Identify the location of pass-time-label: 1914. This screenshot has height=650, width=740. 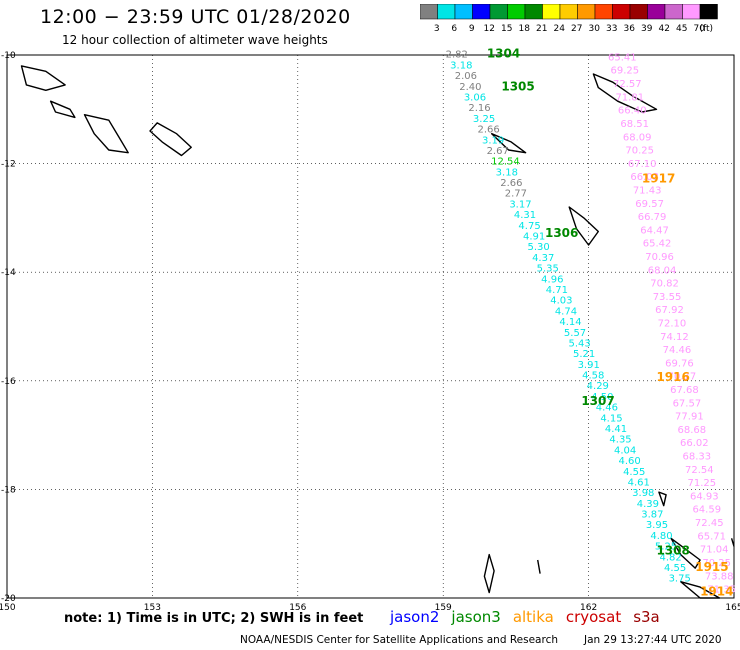
(716, 591).